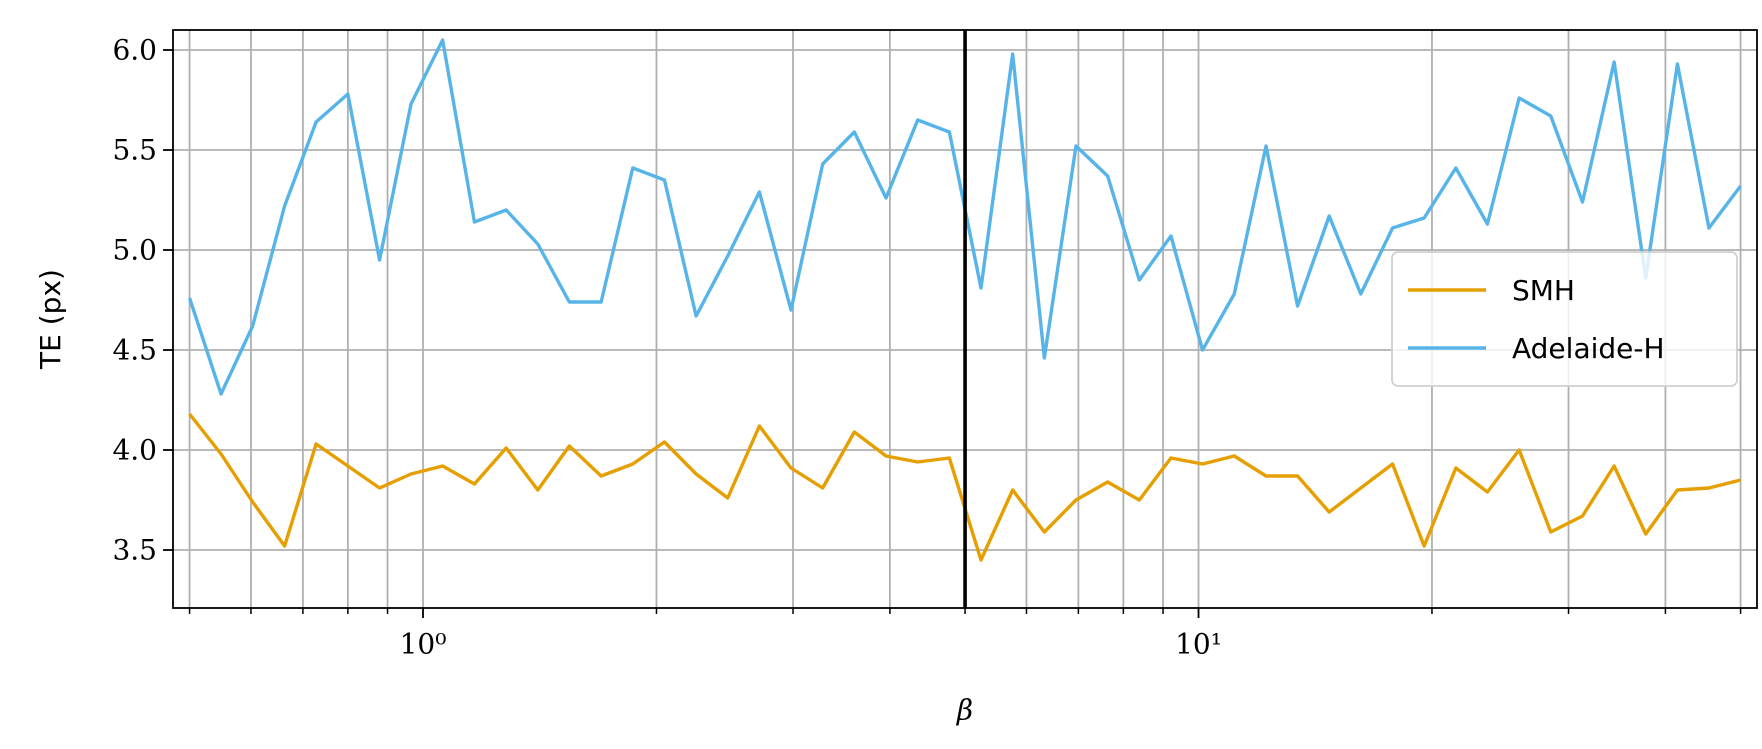  What do you see at coordinates (134, 150) in the screenshot?
I see `y-tick-label: 5.5` at bounding box center [134, 150].